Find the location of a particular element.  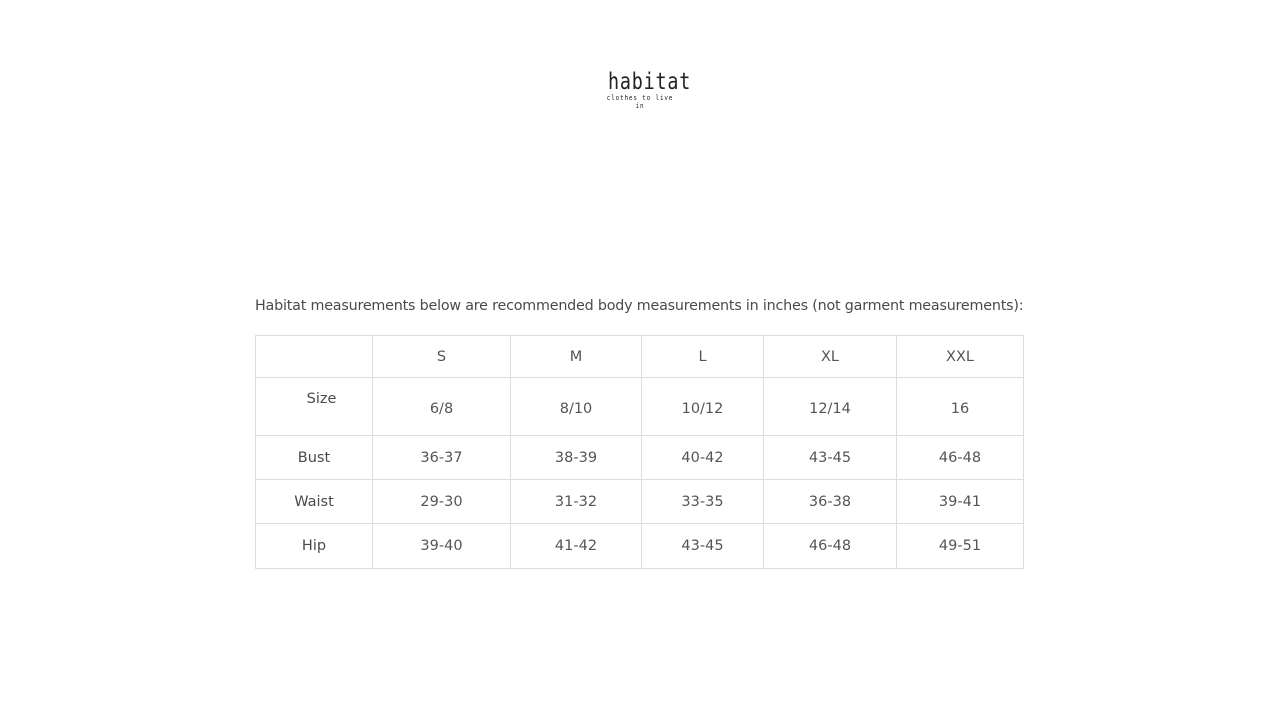

table-row: Hip 39-40 41-42 43-45 46-48 49-51 is located at coordinates (639, 546).